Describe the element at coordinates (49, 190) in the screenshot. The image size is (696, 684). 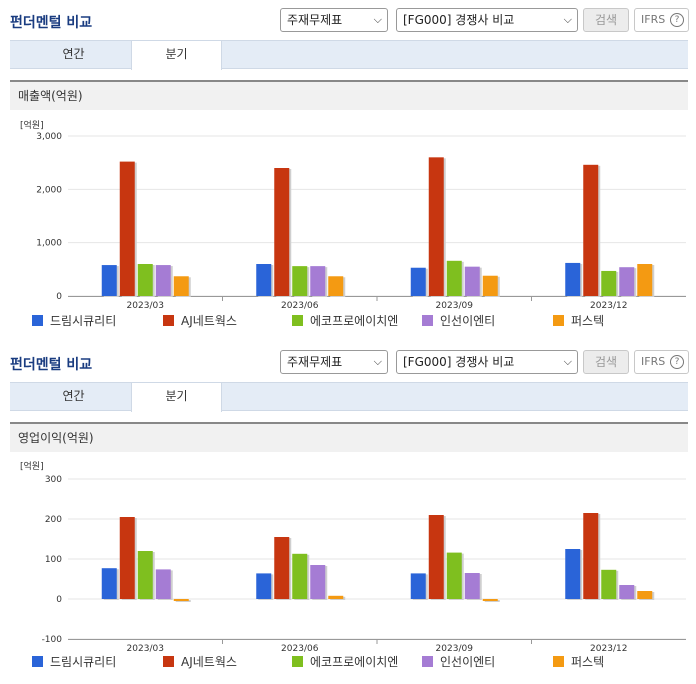
I see `y-tick-label: 2,000` at that location.